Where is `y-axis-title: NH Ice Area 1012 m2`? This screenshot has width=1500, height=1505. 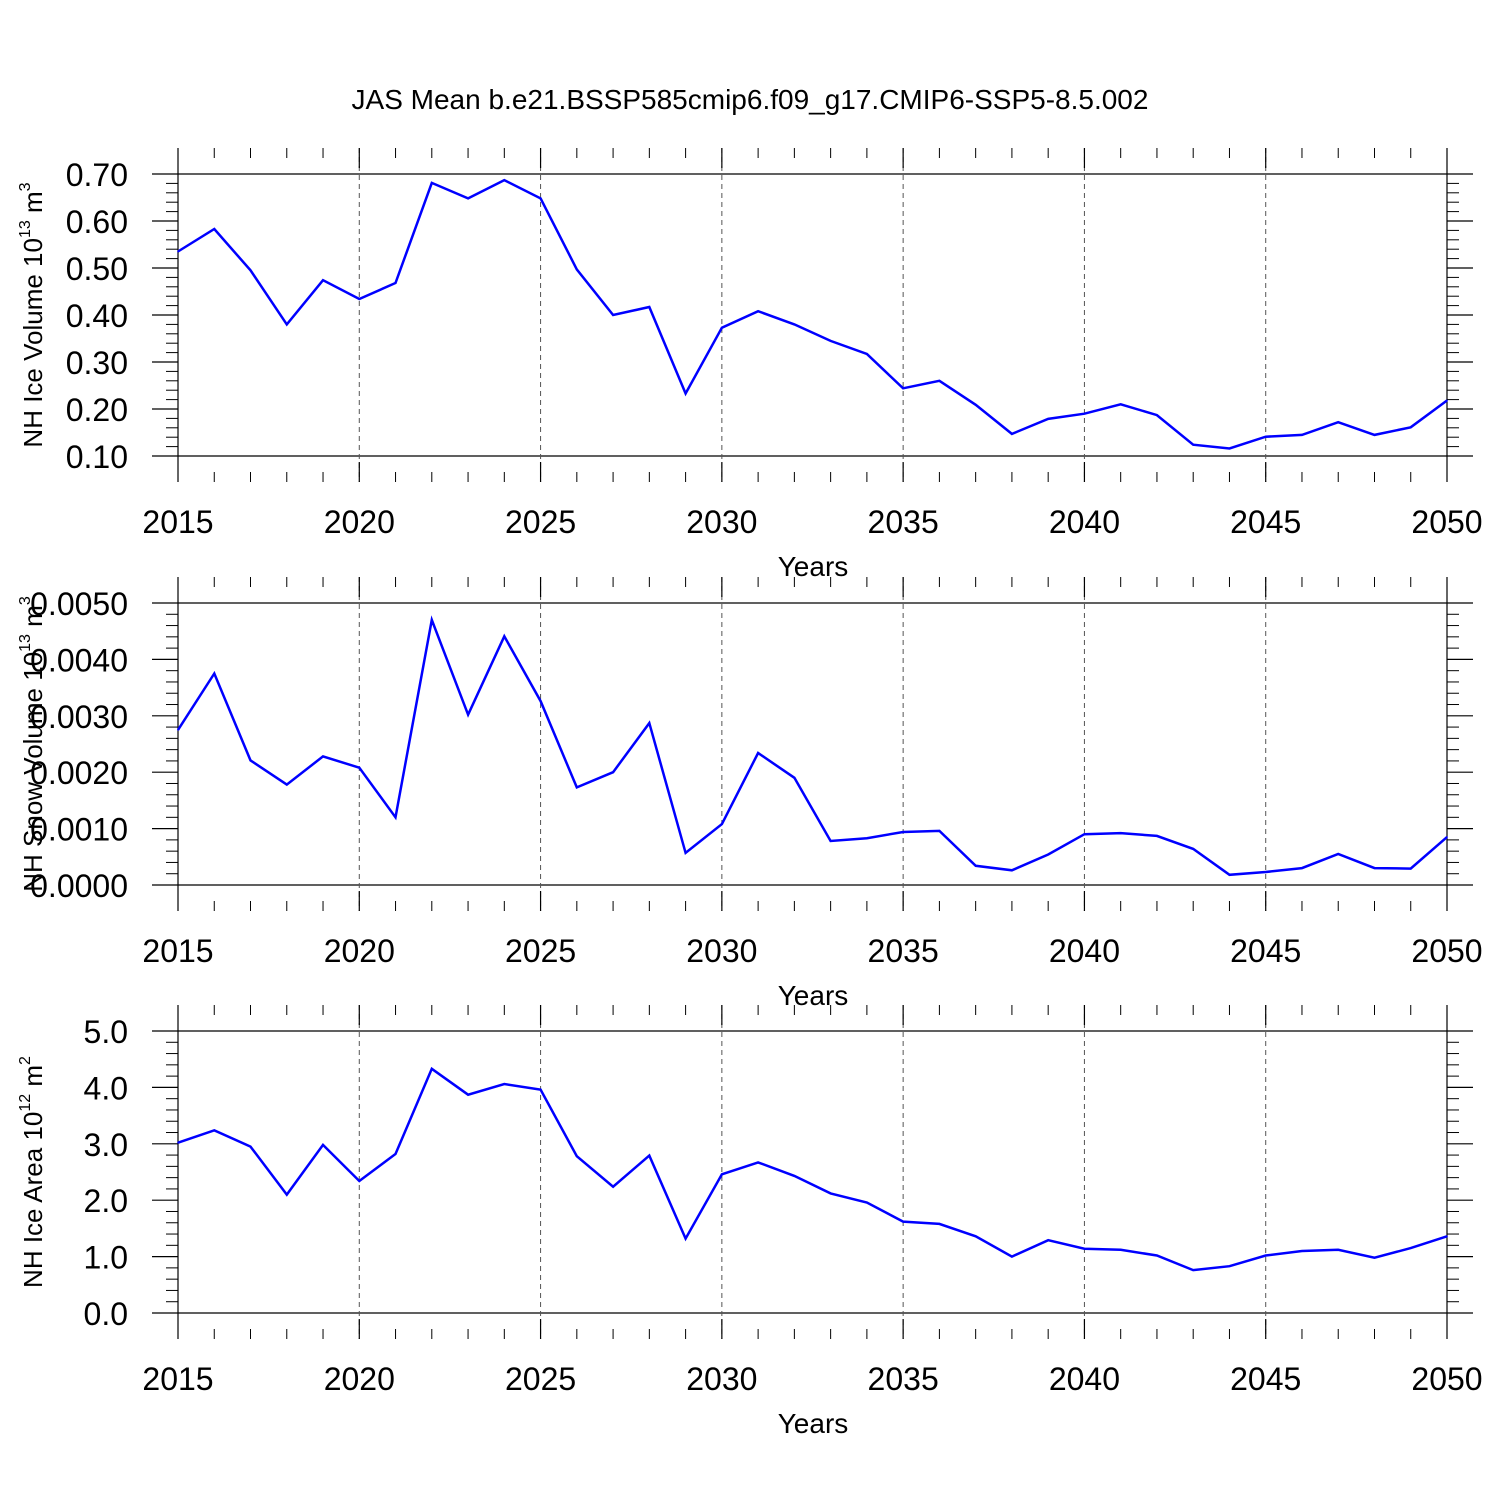
y-axis-title: NH Ice Area 1012 m2 is located at coordinates (32, 1172).